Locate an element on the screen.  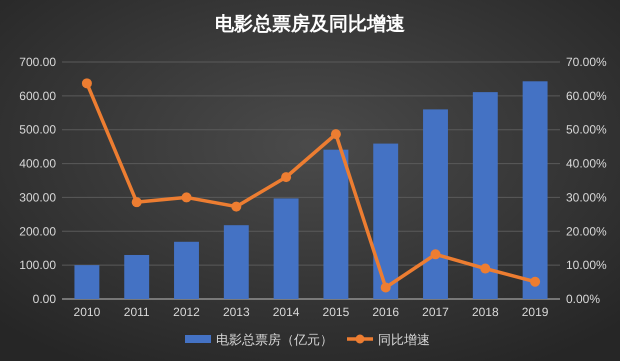
x-tick-label: 2014 is located at coordinates (286, 312).